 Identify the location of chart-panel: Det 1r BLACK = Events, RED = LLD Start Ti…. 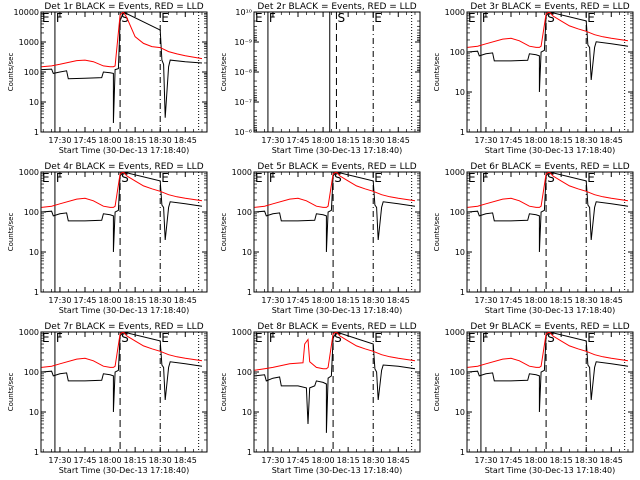
(107, 78).